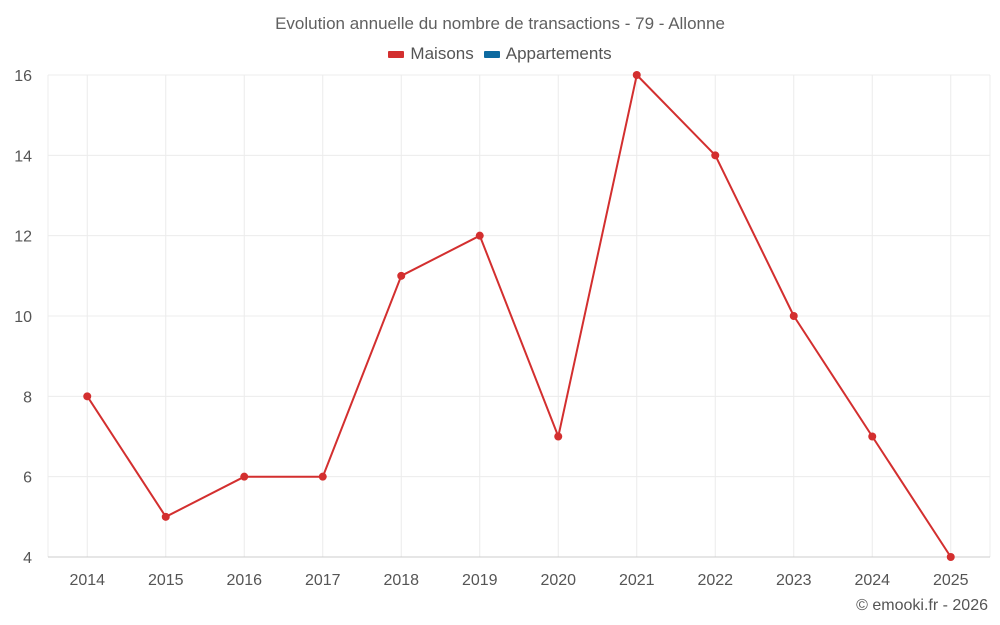 The height and width of the screenshot is (625, 1000). What do you see at coordinates (951, 580) in the screenshot?
I see `x-tick-label: 2025` at bounding box center [951, 580].